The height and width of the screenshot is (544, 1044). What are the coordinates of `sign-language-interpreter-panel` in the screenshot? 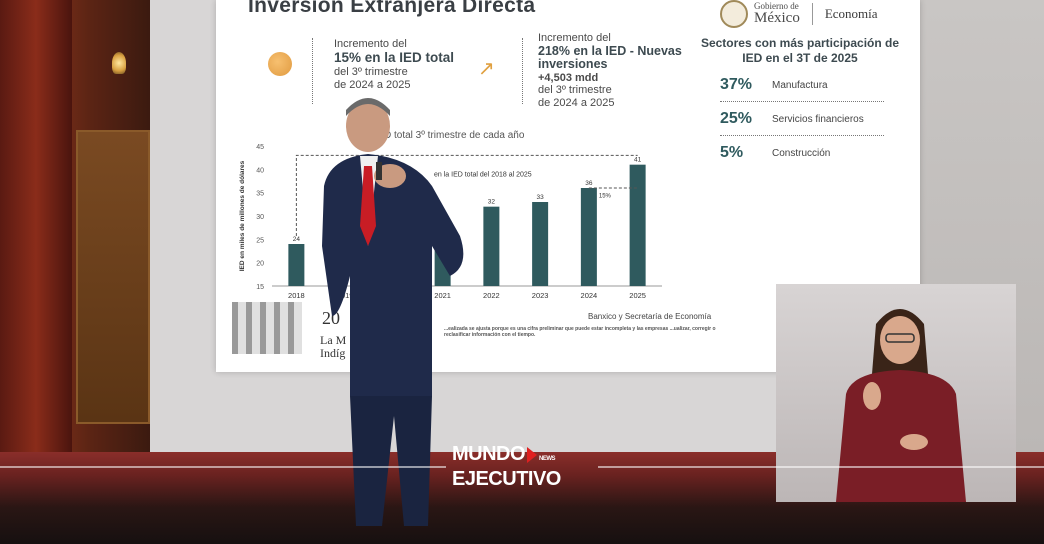 It's located at (896, 393).